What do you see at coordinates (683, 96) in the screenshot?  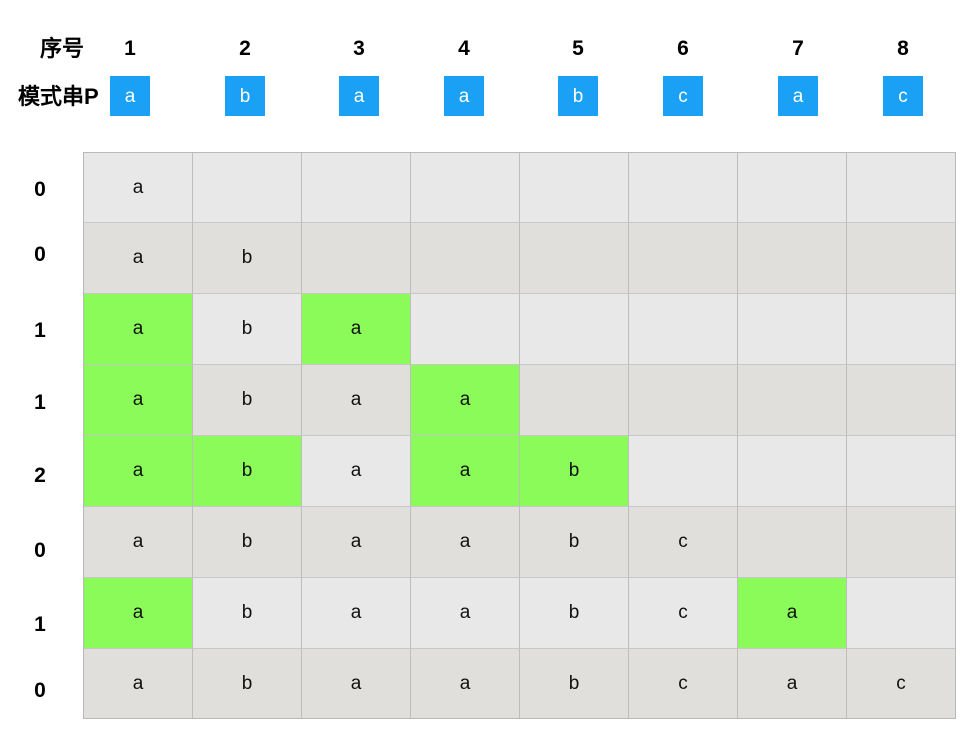 I see `pattern-char-box-6: c` at bounding box center [683, 96].